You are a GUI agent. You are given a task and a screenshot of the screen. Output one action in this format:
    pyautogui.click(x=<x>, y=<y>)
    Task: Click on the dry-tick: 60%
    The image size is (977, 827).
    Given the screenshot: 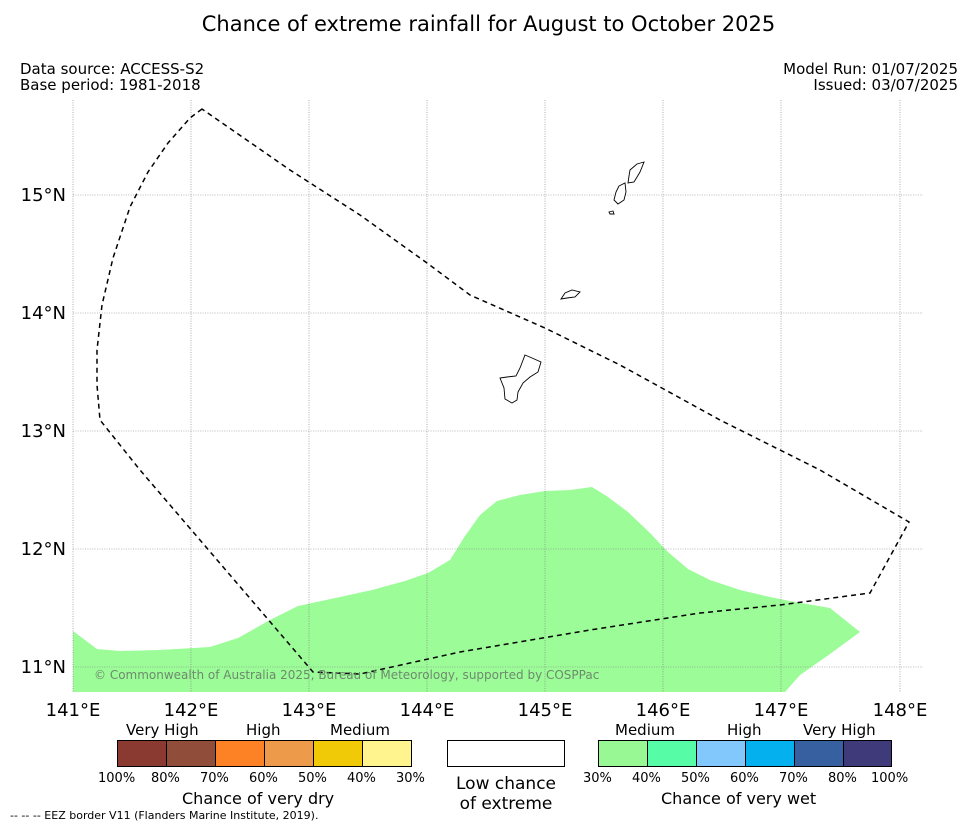 What is the action you would take?
    pyautogui.click(x=263, y=778)
    